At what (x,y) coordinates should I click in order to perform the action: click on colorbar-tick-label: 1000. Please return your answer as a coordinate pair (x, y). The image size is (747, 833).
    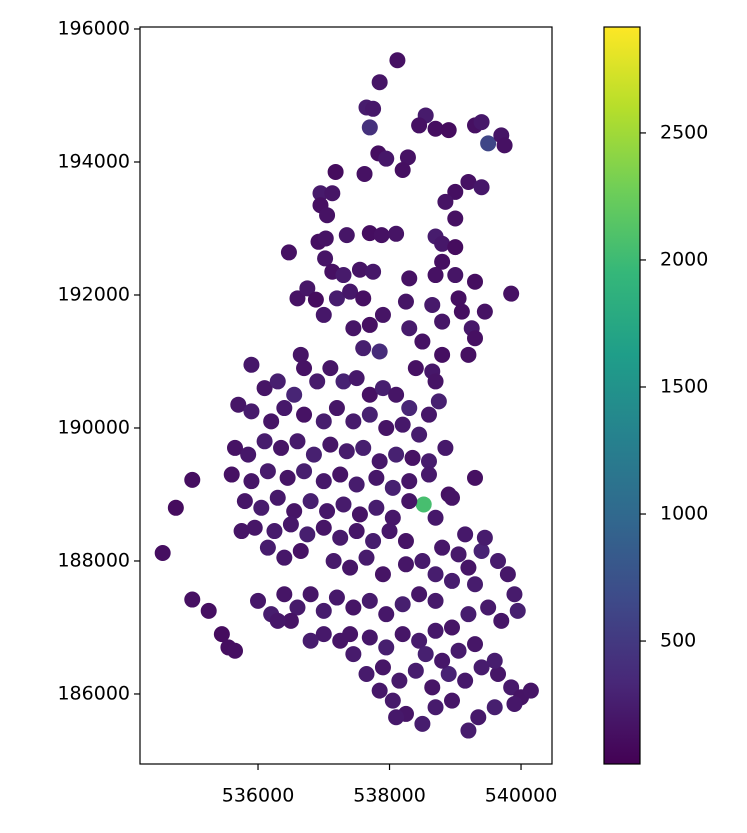
    Looking at the image, I should click on (684, 514).